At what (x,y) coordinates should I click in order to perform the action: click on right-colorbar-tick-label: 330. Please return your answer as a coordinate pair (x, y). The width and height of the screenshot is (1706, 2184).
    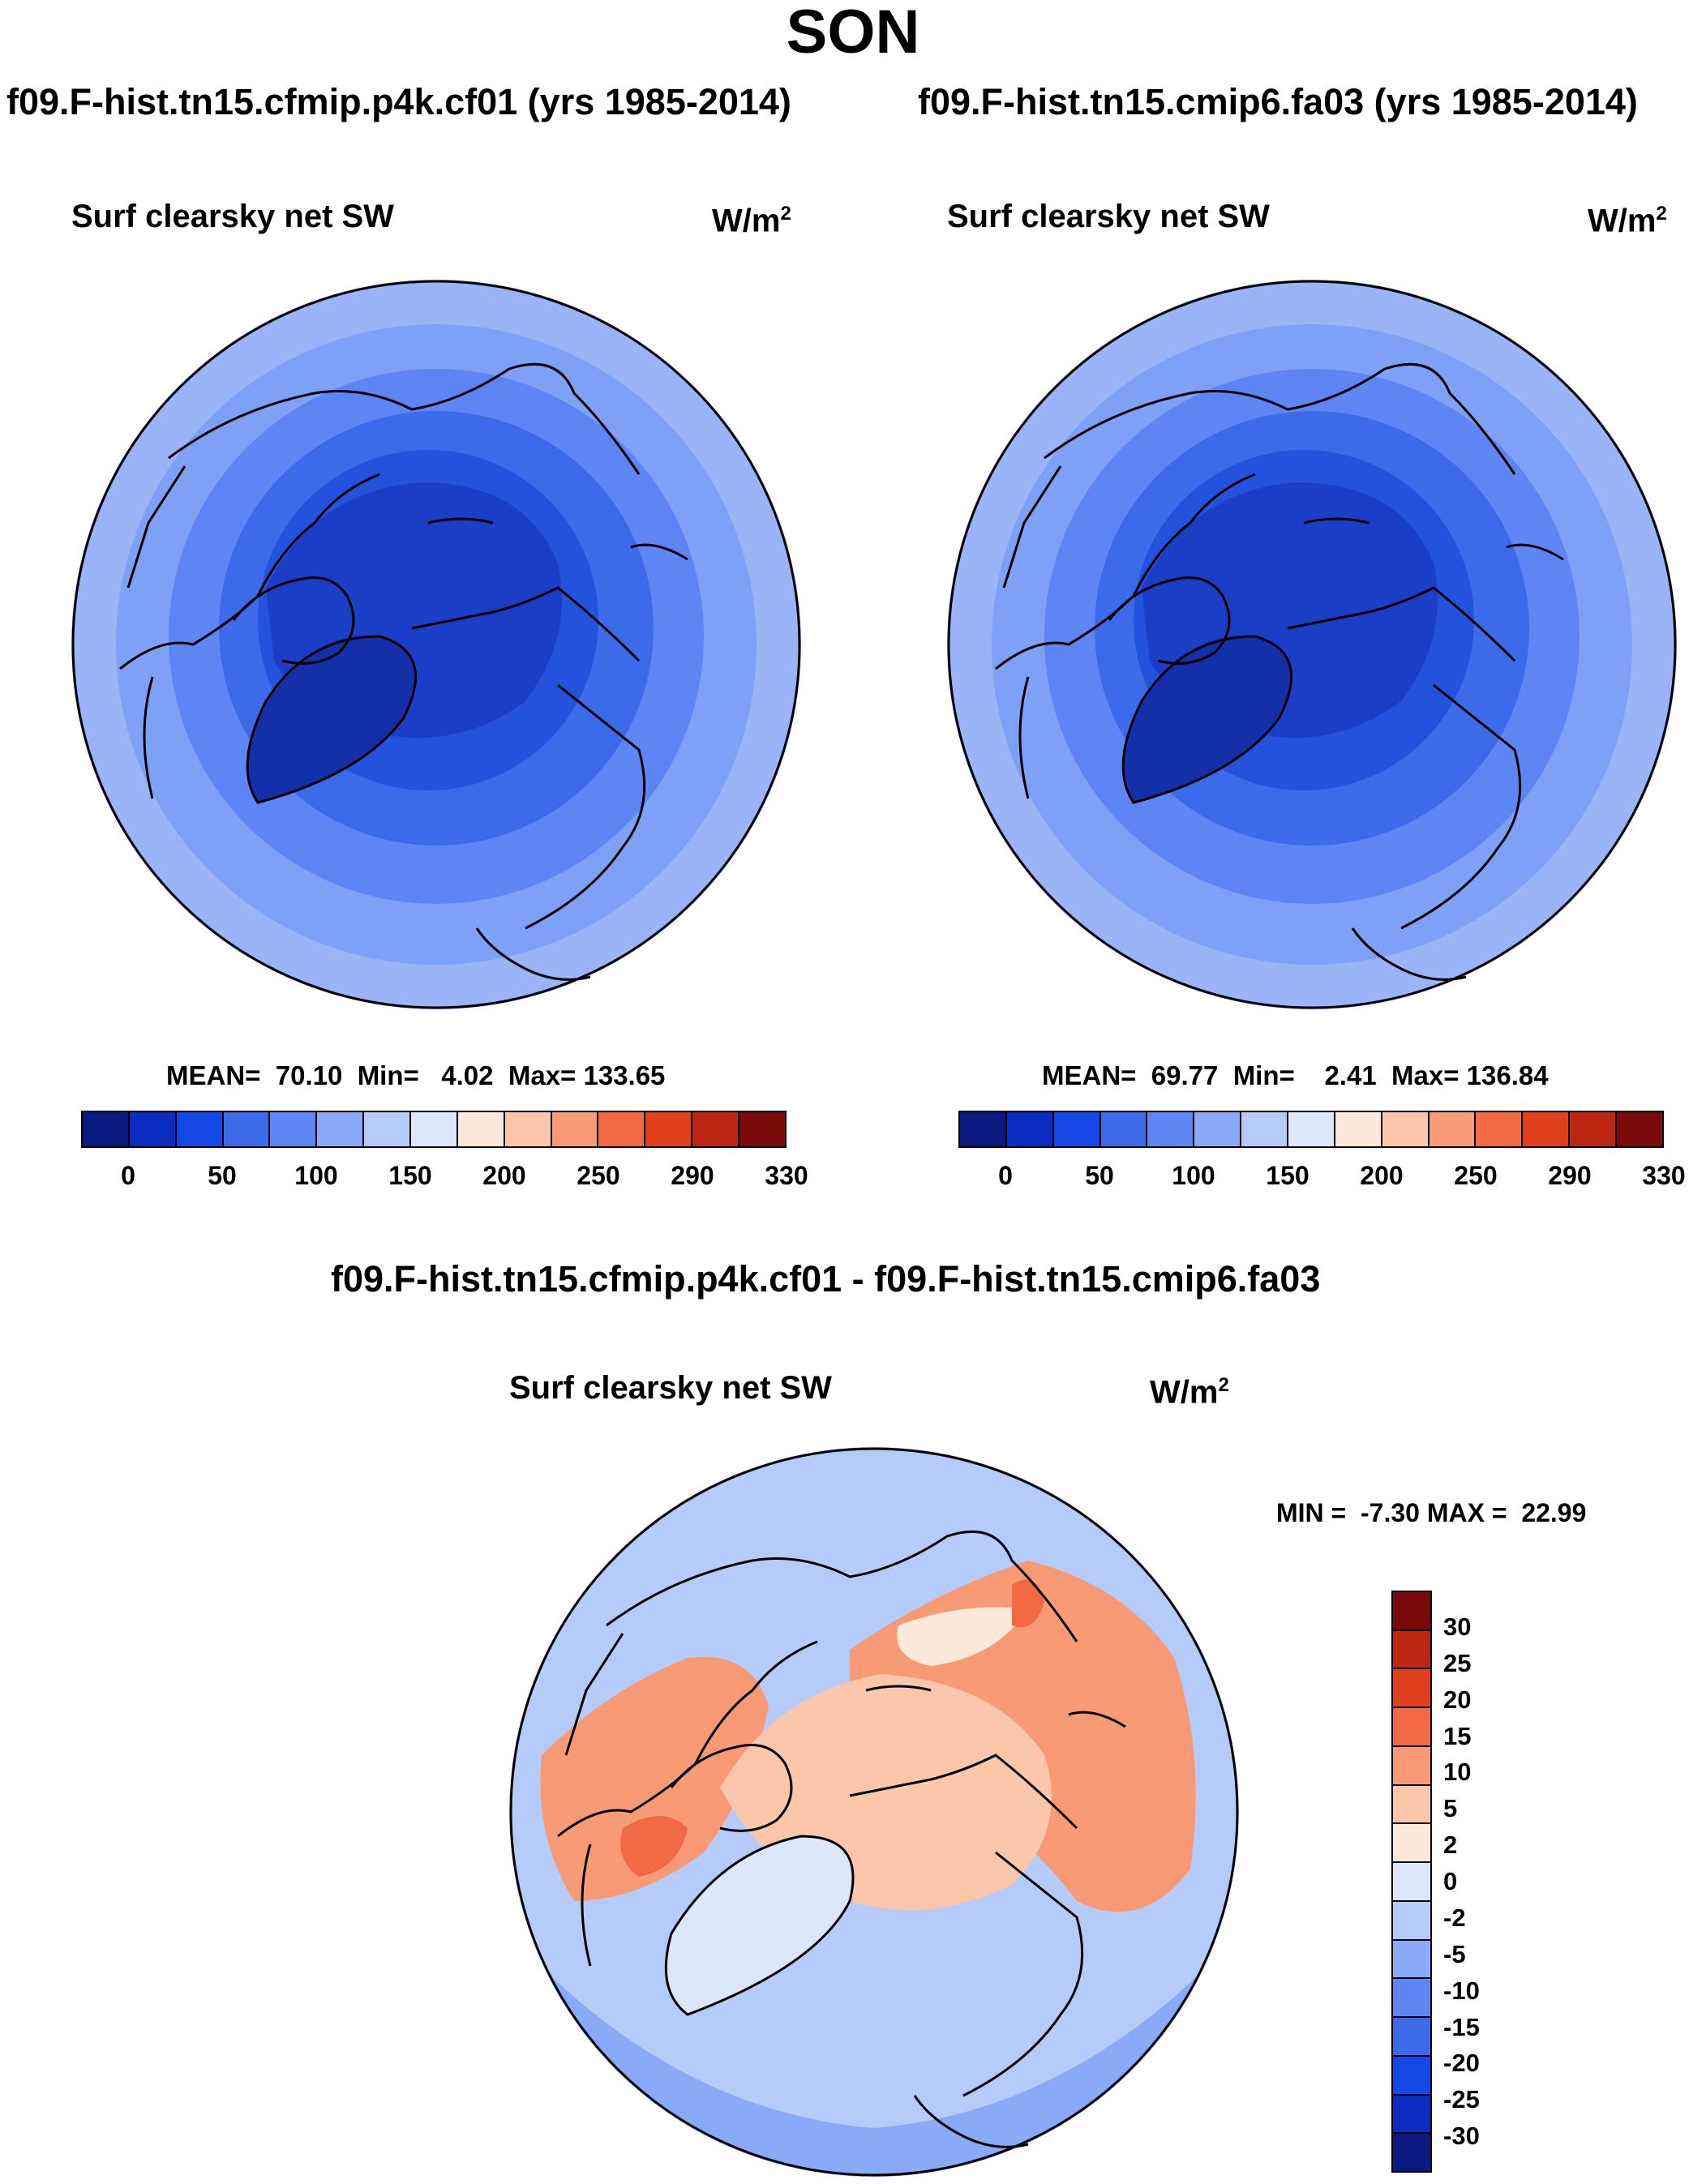
    Looking at the image, I should click on (1664, 1175).